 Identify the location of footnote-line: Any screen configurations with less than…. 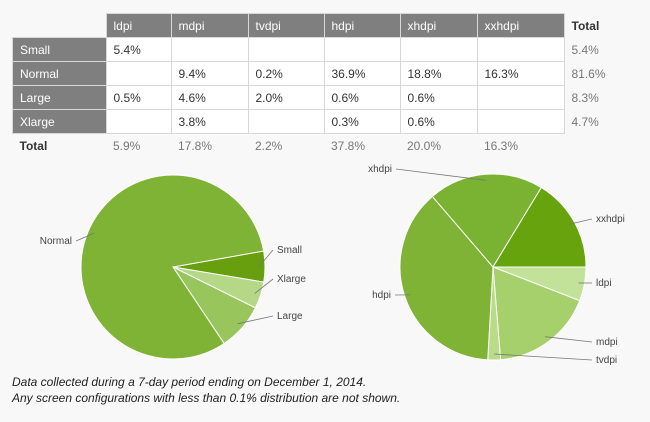
(206, 398).